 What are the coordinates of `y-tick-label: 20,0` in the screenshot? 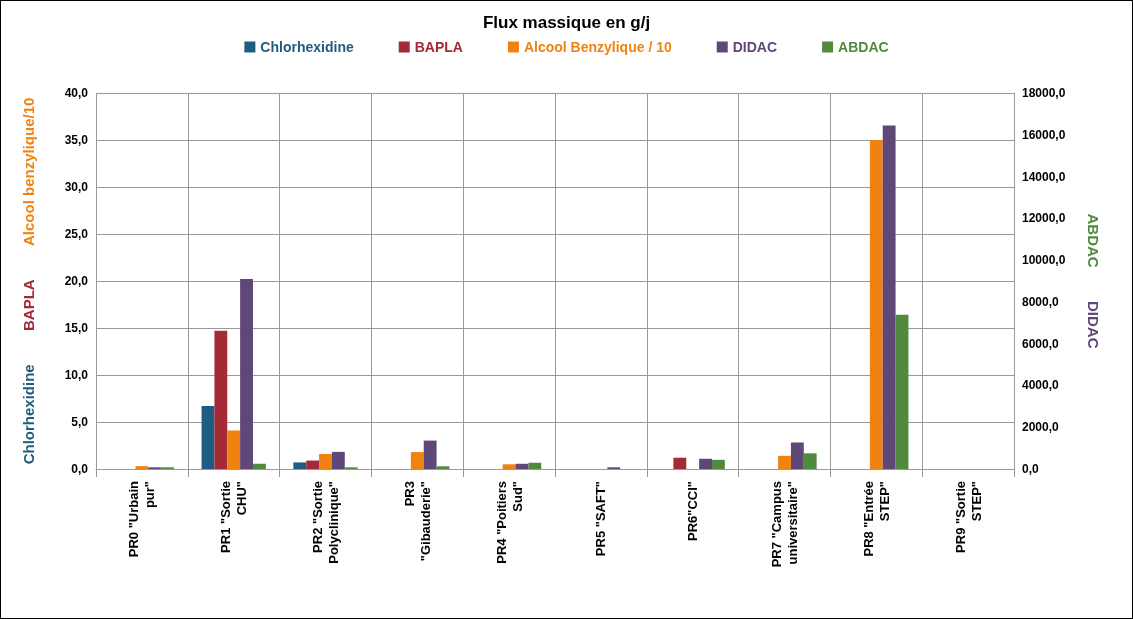 It's located at (76, 281).